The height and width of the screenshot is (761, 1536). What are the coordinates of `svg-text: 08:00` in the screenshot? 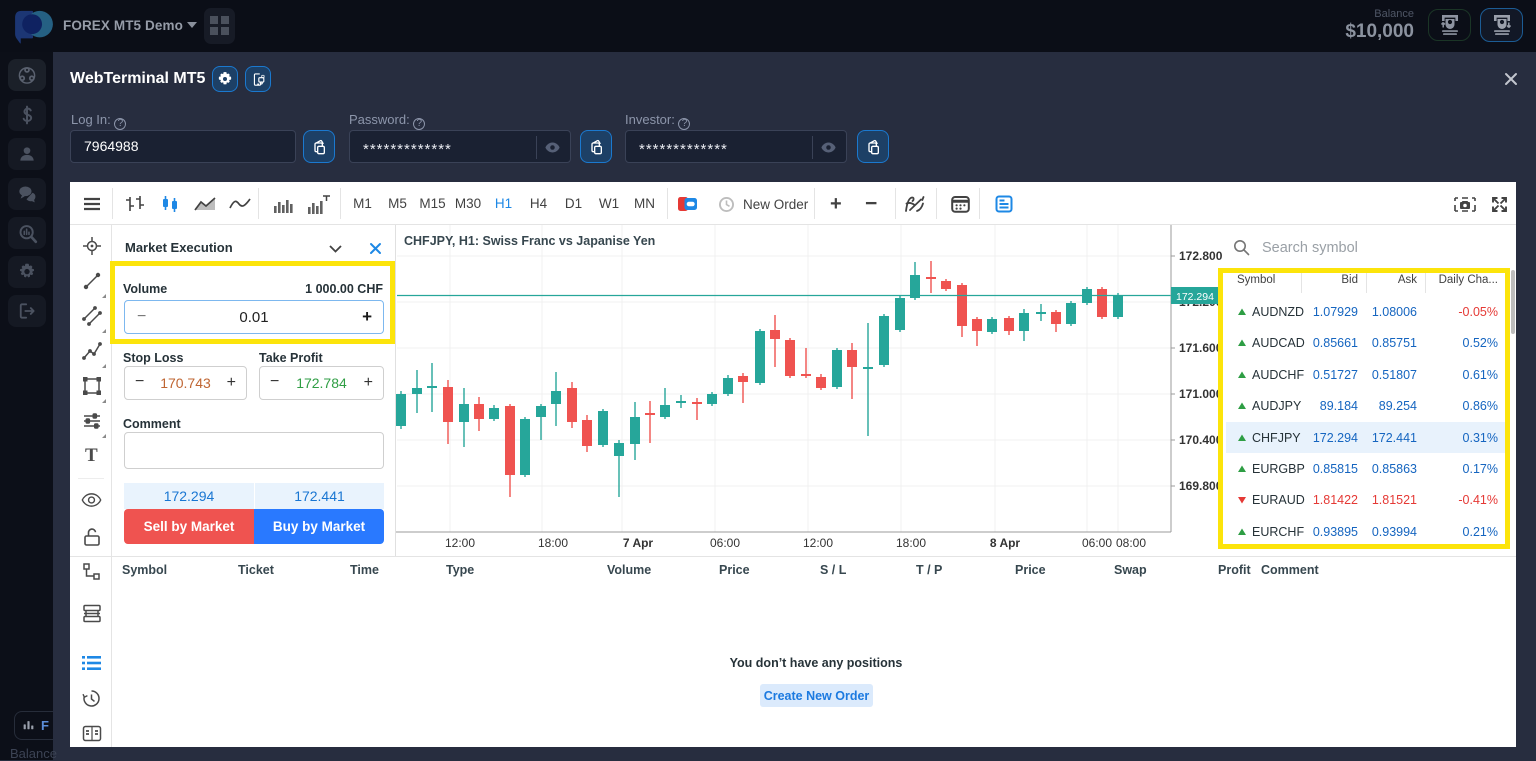 It's located at (1131, 543).